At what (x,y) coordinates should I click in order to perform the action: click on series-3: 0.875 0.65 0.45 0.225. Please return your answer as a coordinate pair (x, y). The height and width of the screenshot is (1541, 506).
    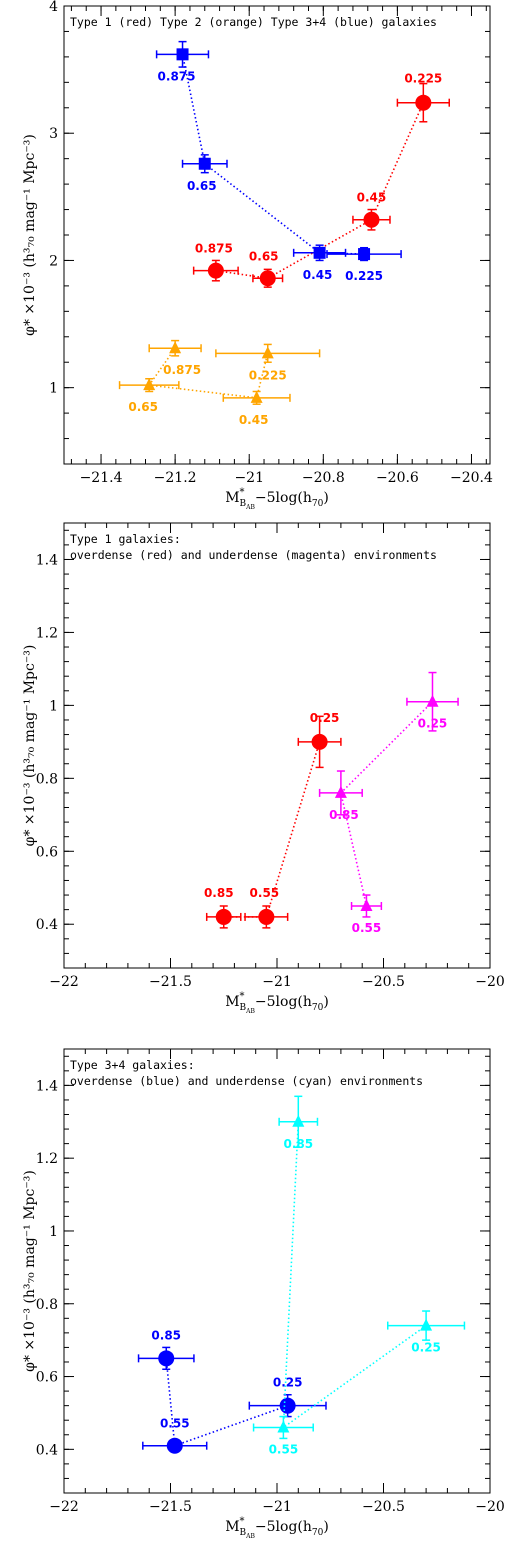
    Looking at the image, I should click on (219, 383).